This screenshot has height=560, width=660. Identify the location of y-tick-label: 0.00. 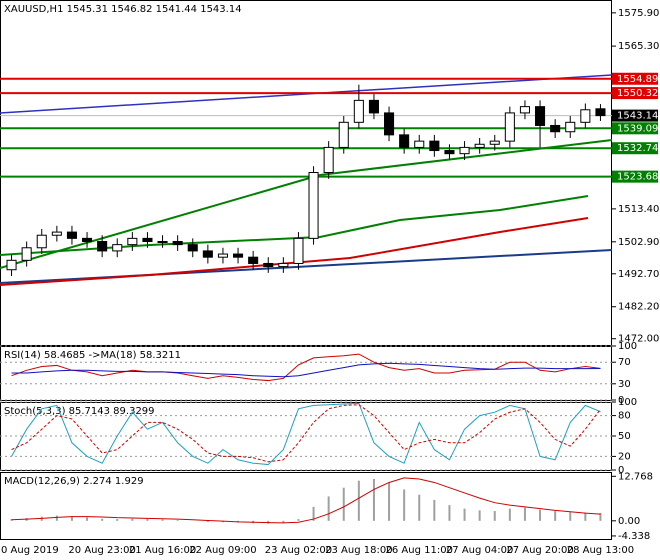
(629, 521).